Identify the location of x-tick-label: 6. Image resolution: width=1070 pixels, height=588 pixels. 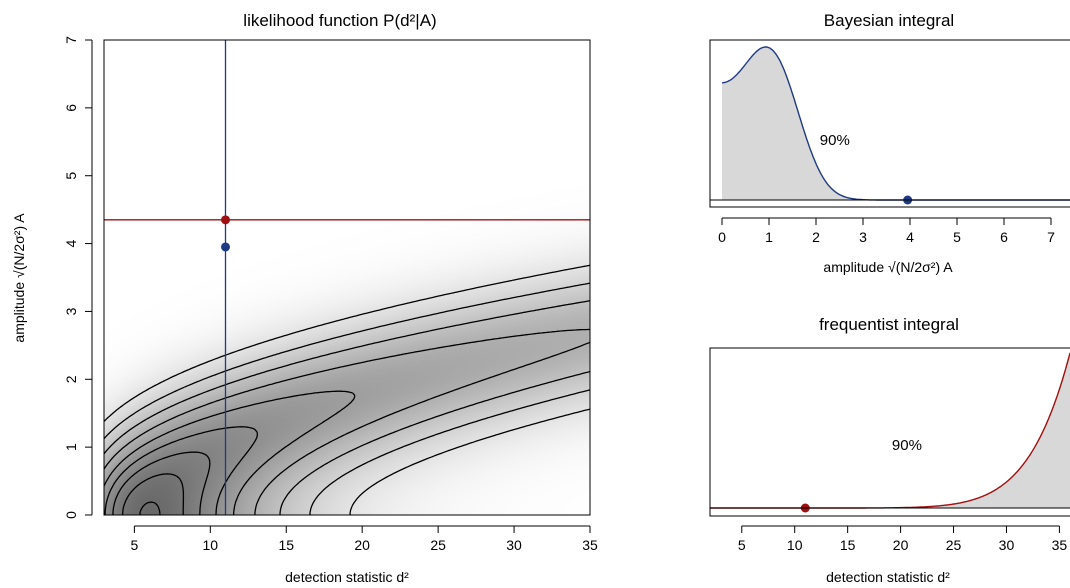
(1004, 237).